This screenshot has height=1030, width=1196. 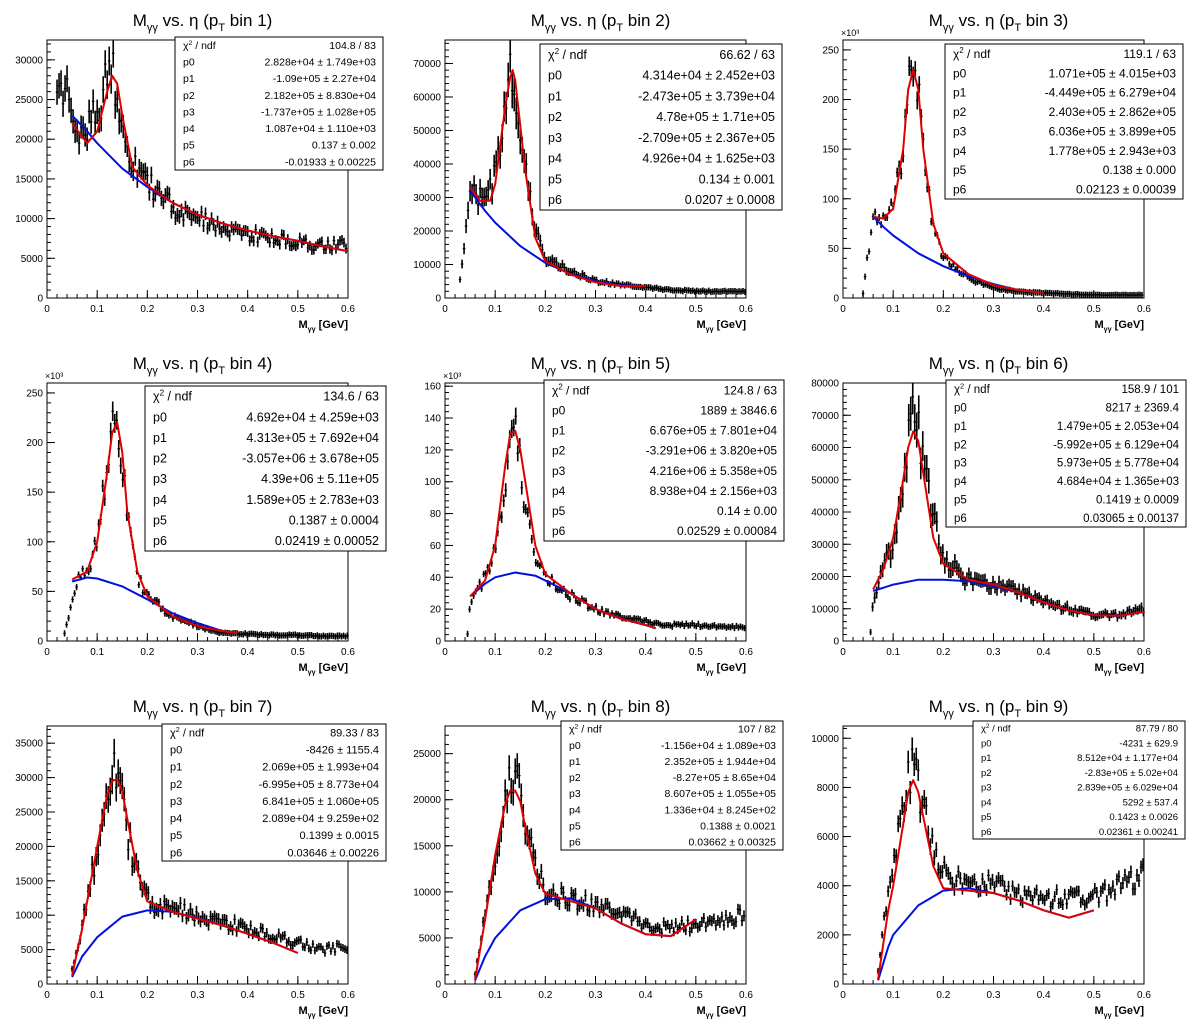 I want to click on param-value: 4.313e+05 ± 7.692e+04, so click(x=312, y=438).